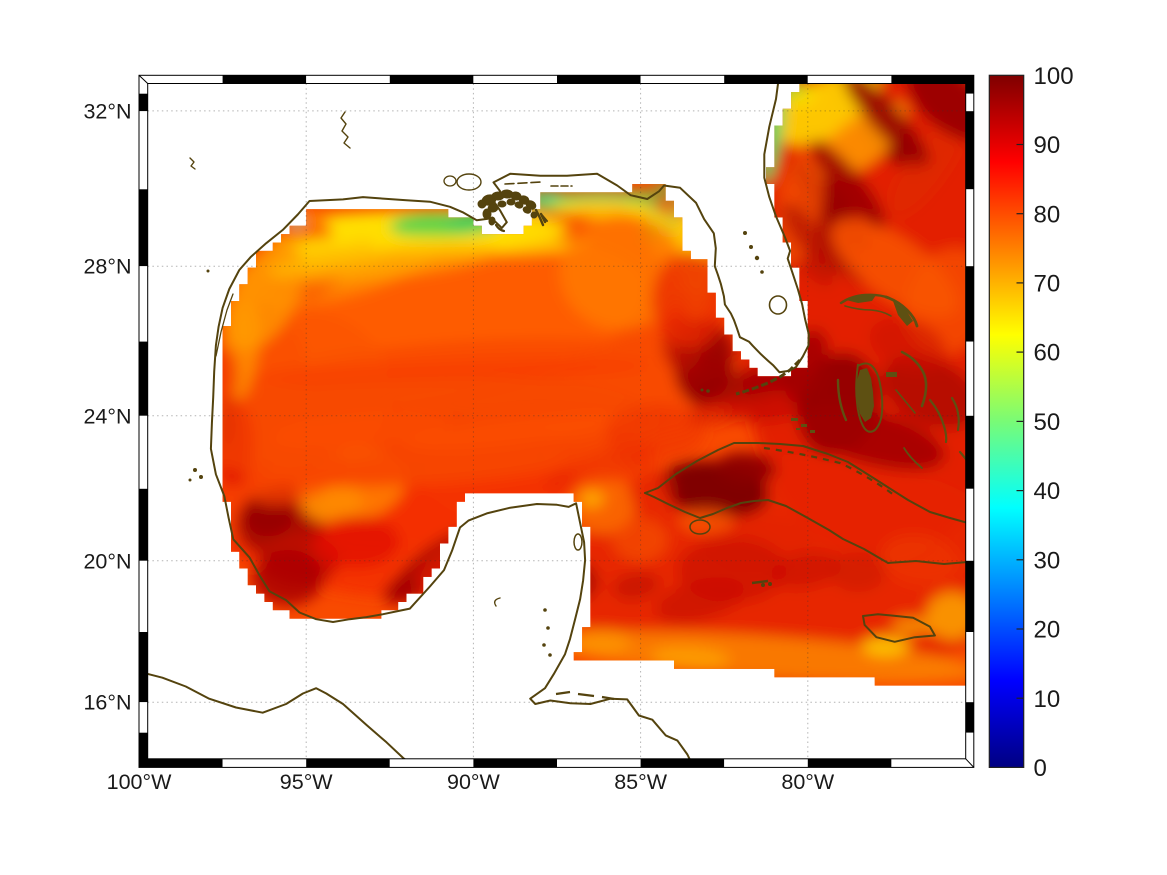 This screenshot has height=875, width=1167. Describe the element at coordinates (307, 782) in the screenshot. I see `svg-text: 95°W` at that location.